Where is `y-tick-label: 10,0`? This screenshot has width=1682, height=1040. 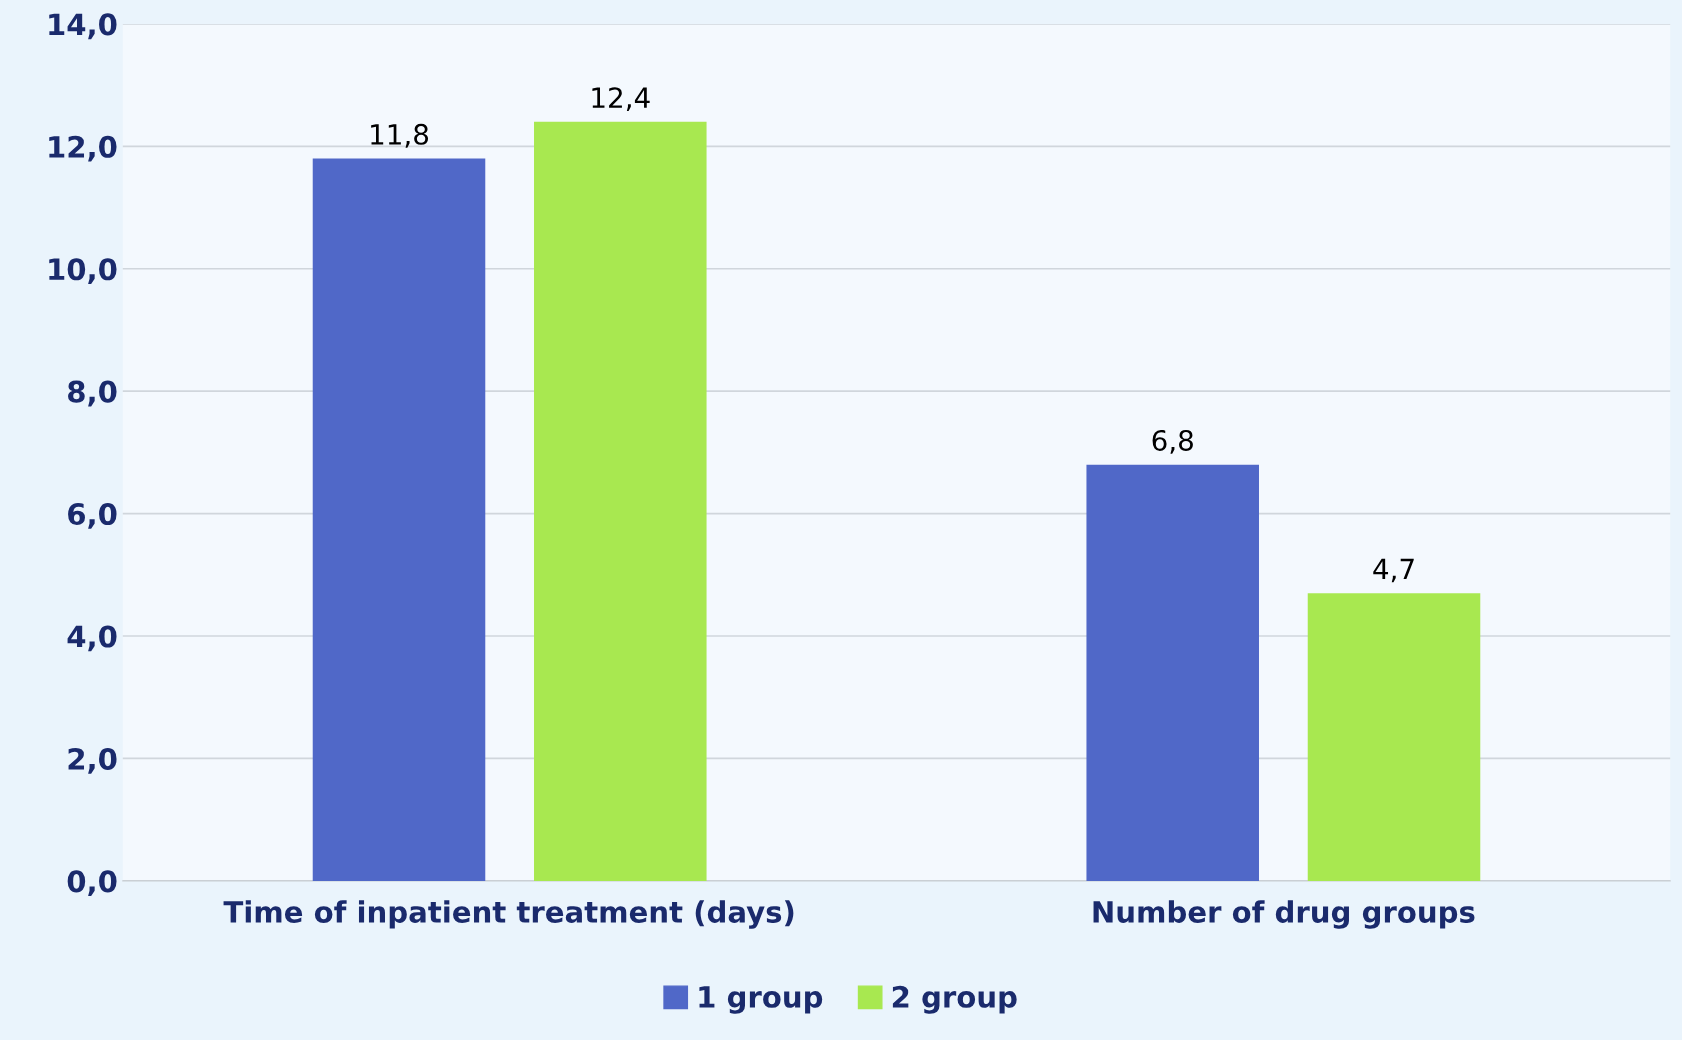
y-tick-label: 10,0 is located at coordinates (83, 271).